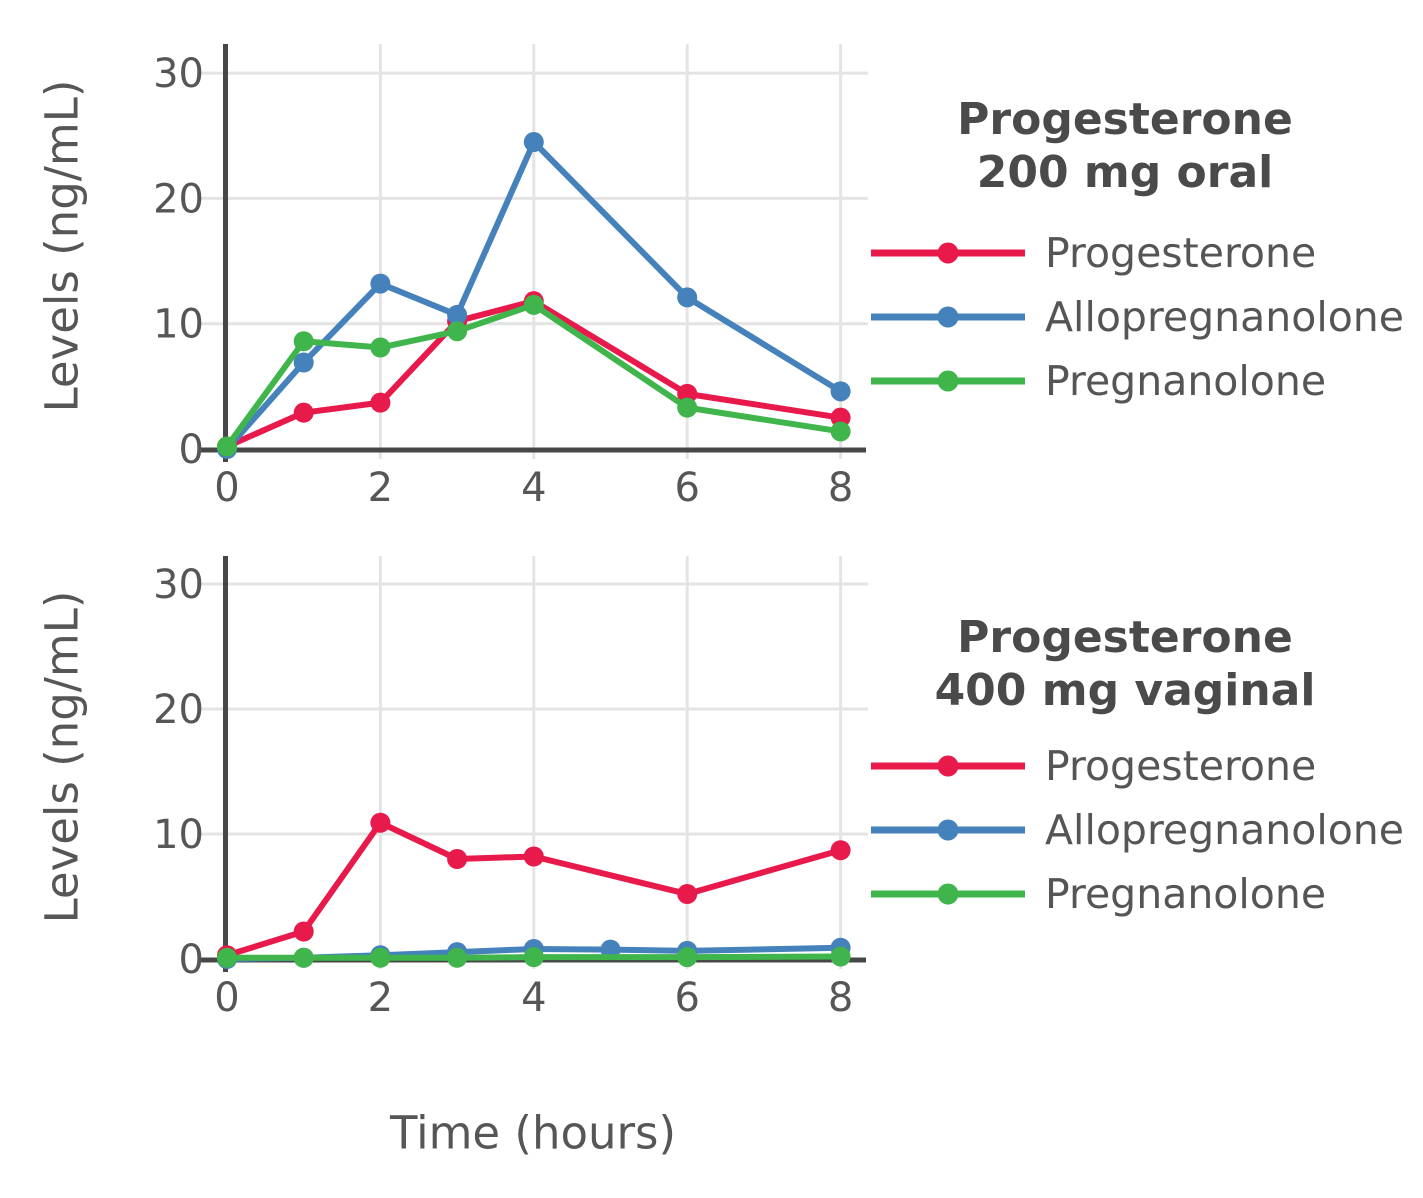  Describe the element at coordinates (1125, 172) in the screenshot. I see `chart-title-top-line2: 200 mg oral` at that location.